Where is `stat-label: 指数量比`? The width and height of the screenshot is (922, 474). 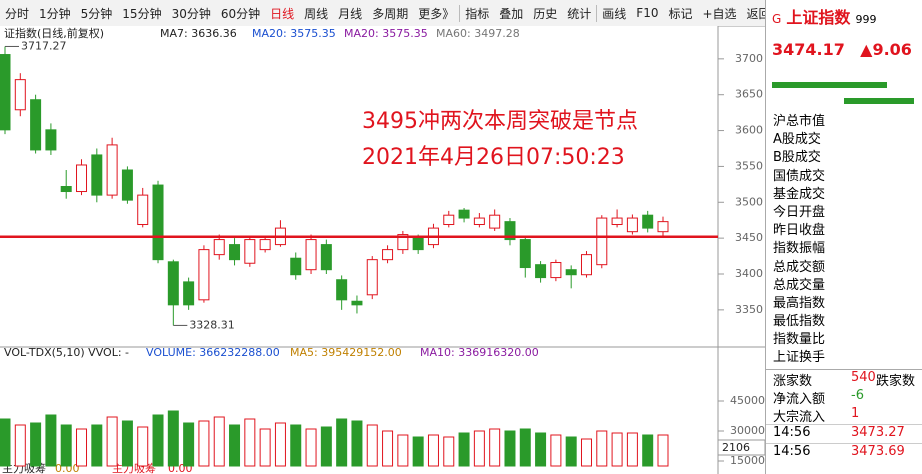 stat-label: 指数量比 is located at coordinates (799, 340).